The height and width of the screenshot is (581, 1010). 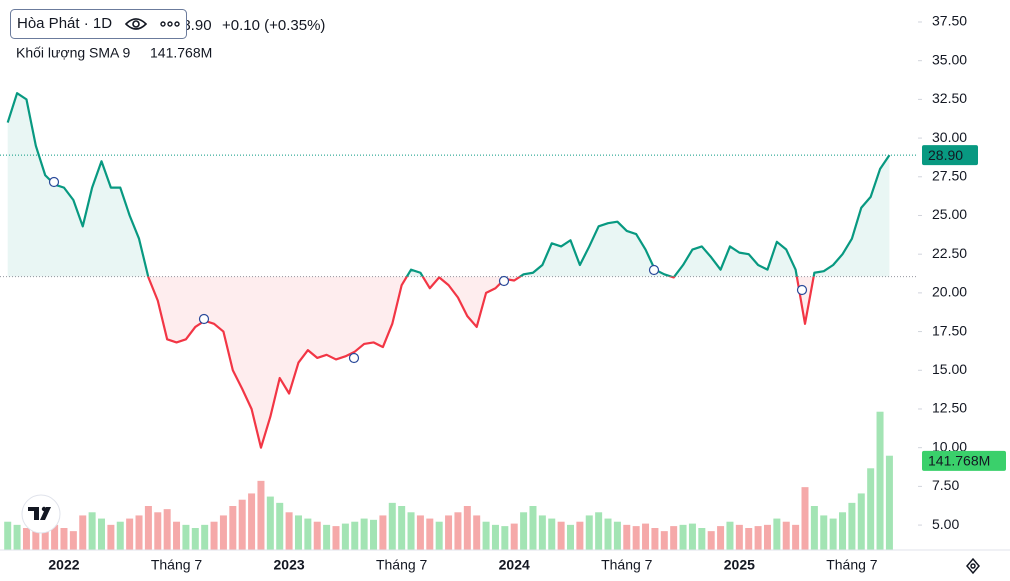 I want to click on y-tick-label: 10.00, so click(x=949, y=446).